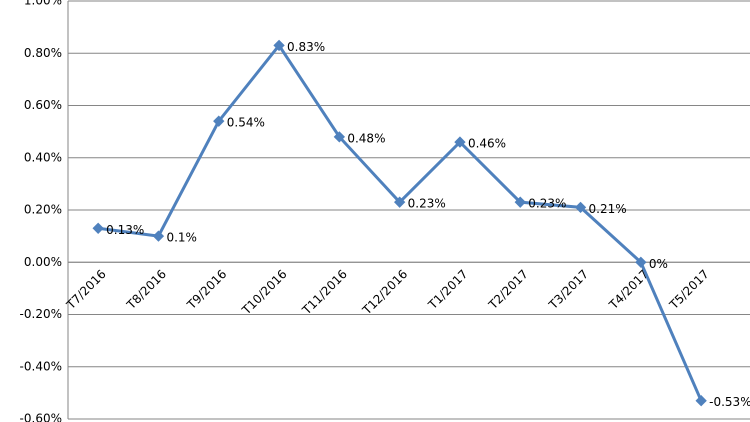  What do you see at coordinates (43, 4) in the screenshot?
I see `y-tick-label: 1.00%` at bounding box center [43, 4].